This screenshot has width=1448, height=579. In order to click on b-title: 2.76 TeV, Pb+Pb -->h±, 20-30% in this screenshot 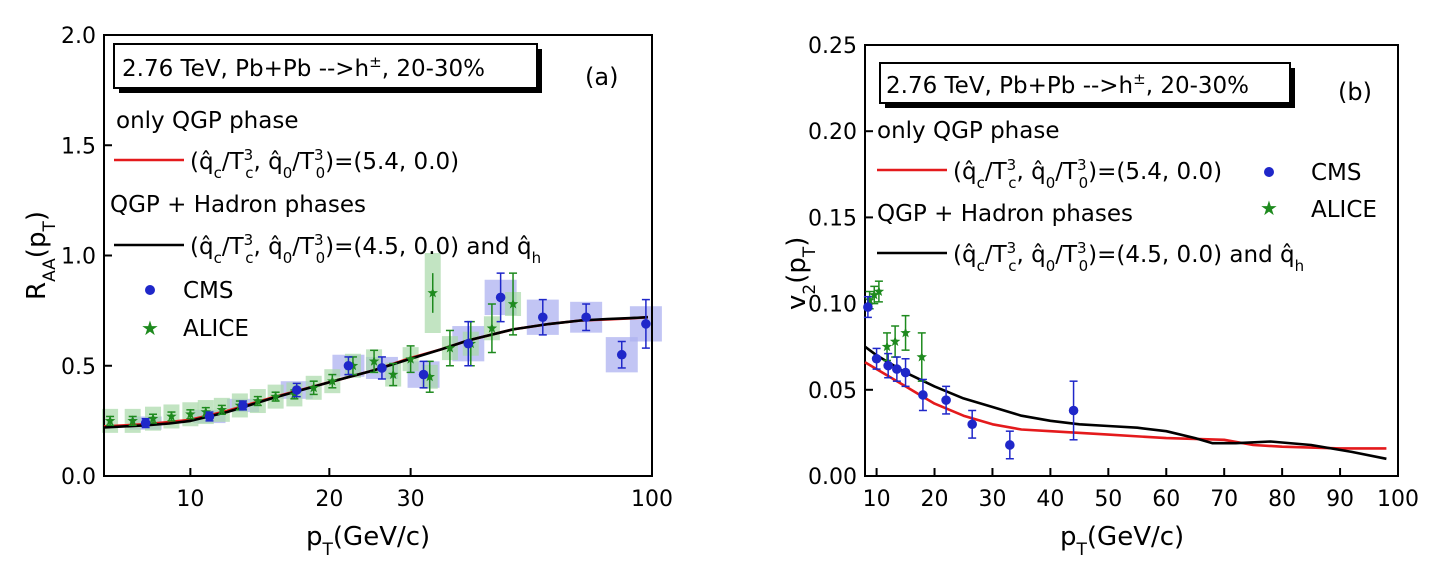, I will do `click(1067, 84)`.